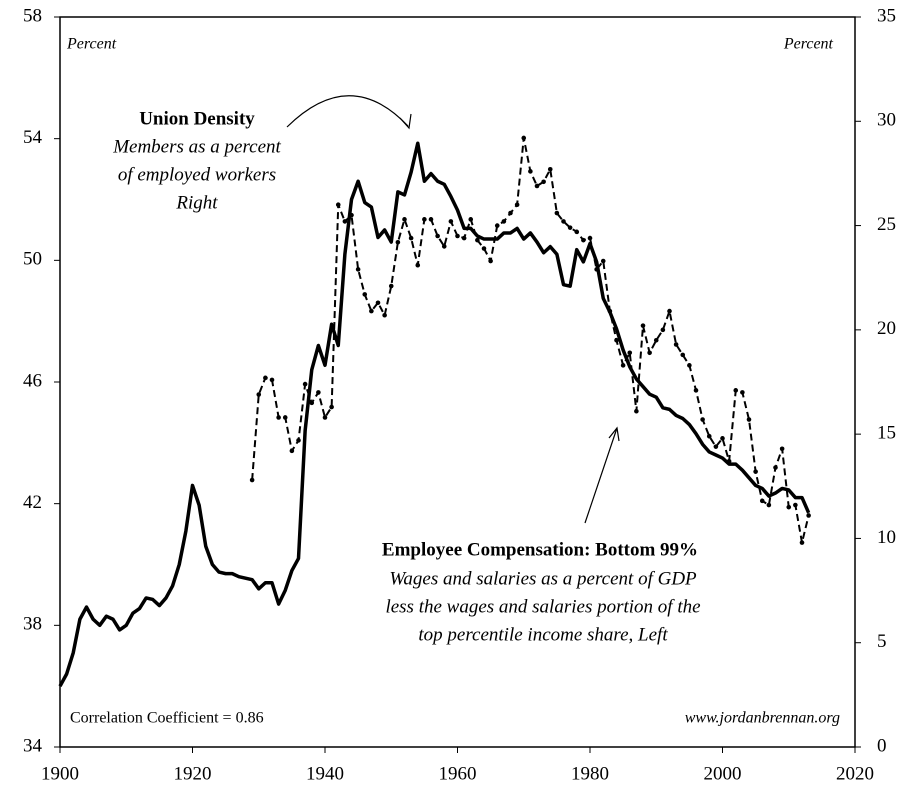  I want to click on x-tick-label: 2000, so click(723, 773).